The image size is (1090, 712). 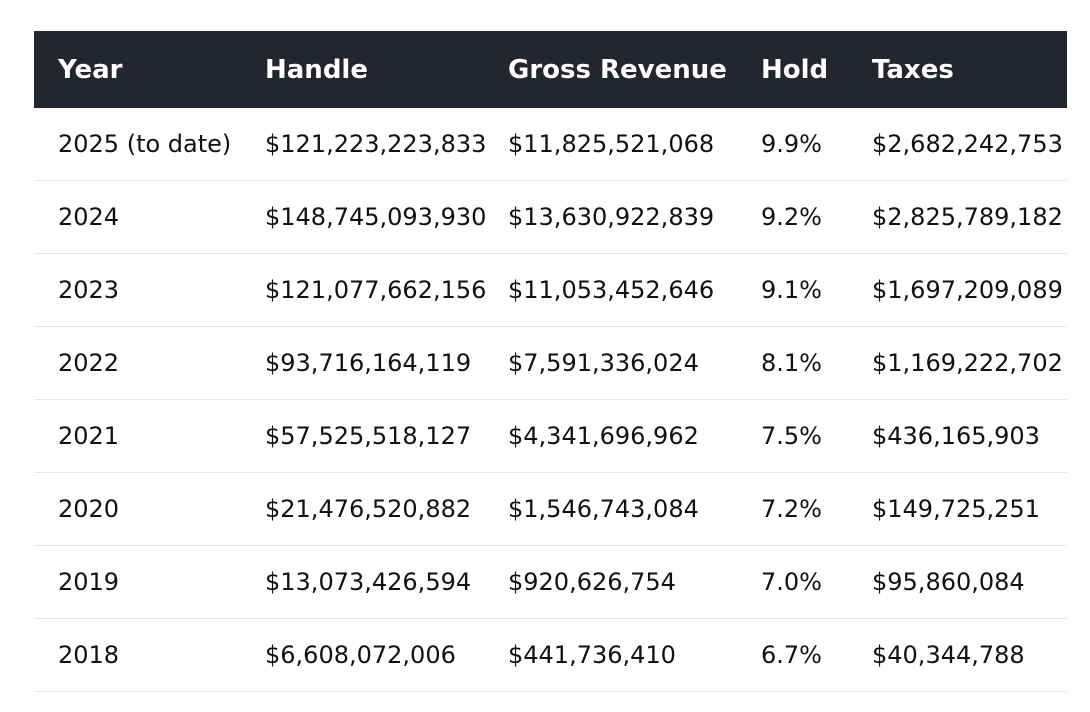 What do you see at coordinates (362, 582) in the screenshot?
I see `table-cell: $13,073,426,594` at bounding box center [362, 582].